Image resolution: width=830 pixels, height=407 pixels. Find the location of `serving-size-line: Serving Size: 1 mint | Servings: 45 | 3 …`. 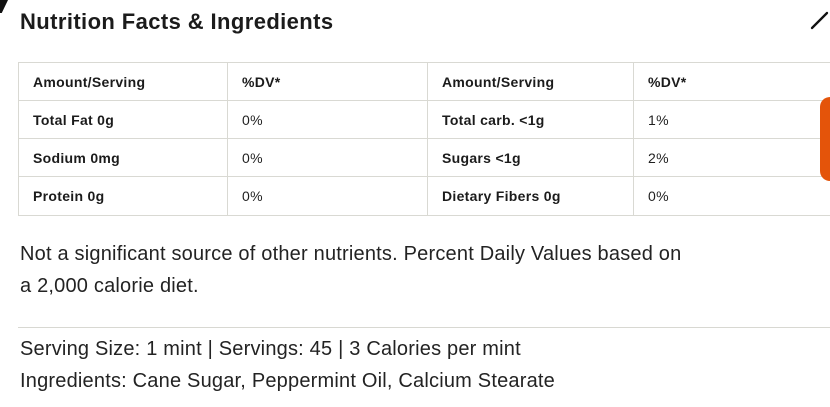

serving-size-line: Serving Size: 1 mint | Servings: 45 | 3 … is located at coordinates (270, 349).